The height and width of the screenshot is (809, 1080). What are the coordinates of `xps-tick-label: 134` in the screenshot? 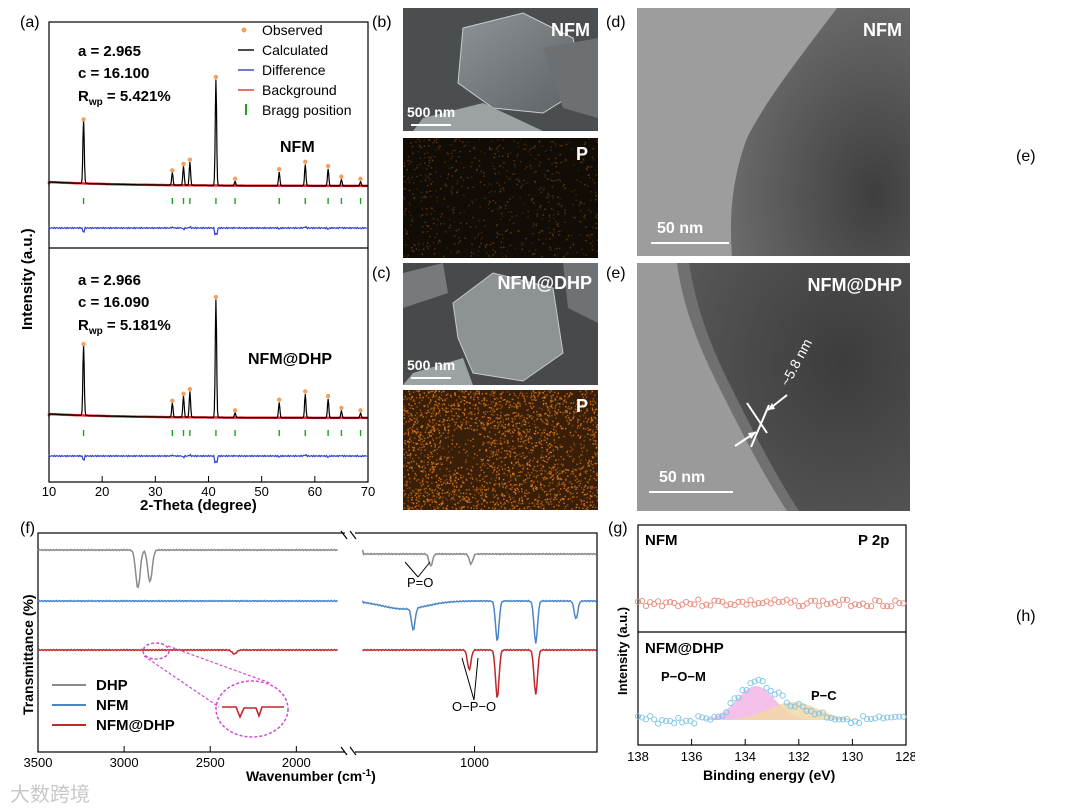 It's located at (745, 756).